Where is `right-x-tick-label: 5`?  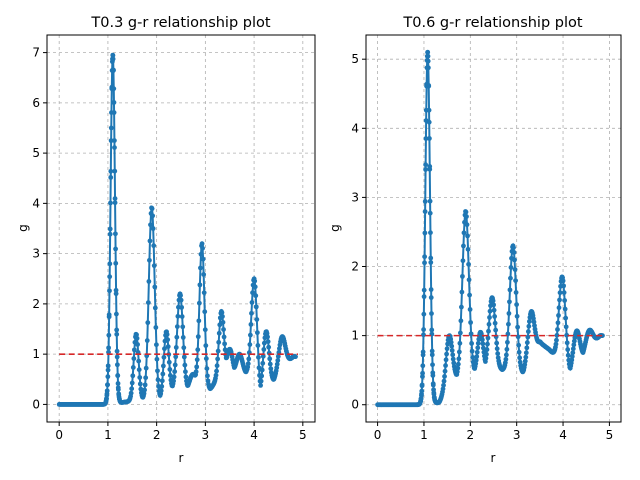 right-x-tick-label: 5 is located at coordinates (610, 435).